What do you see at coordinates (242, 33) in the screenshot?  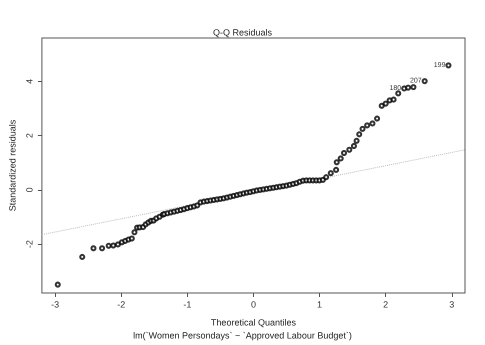 I see `chart-title: Q-Q Residuals` at bounding box center [242, 33].